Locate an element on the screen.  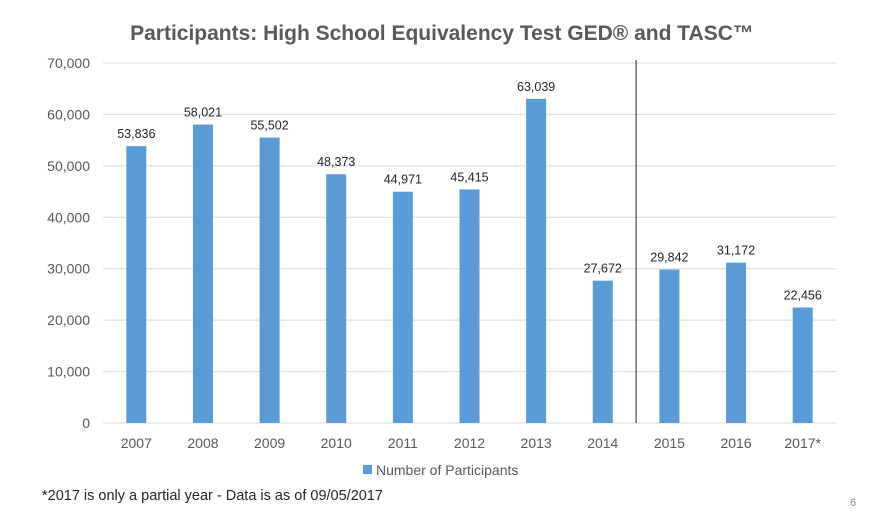
data-label: 29,842 is located at coordinates (669, 258).